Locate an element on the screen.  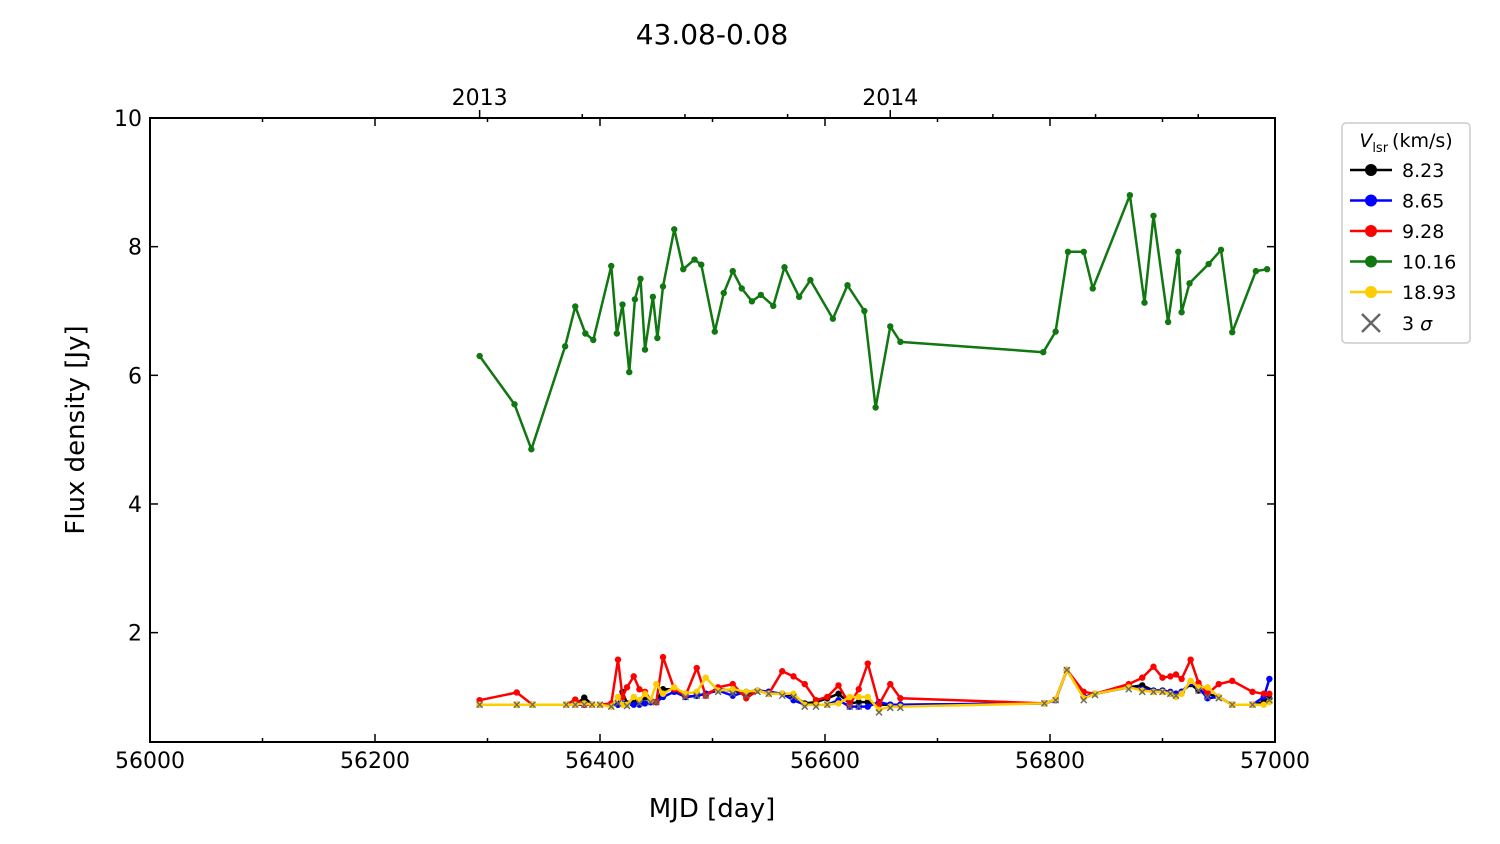
legend-title-unit: (km/s) is located at coordinates (1422, 141).